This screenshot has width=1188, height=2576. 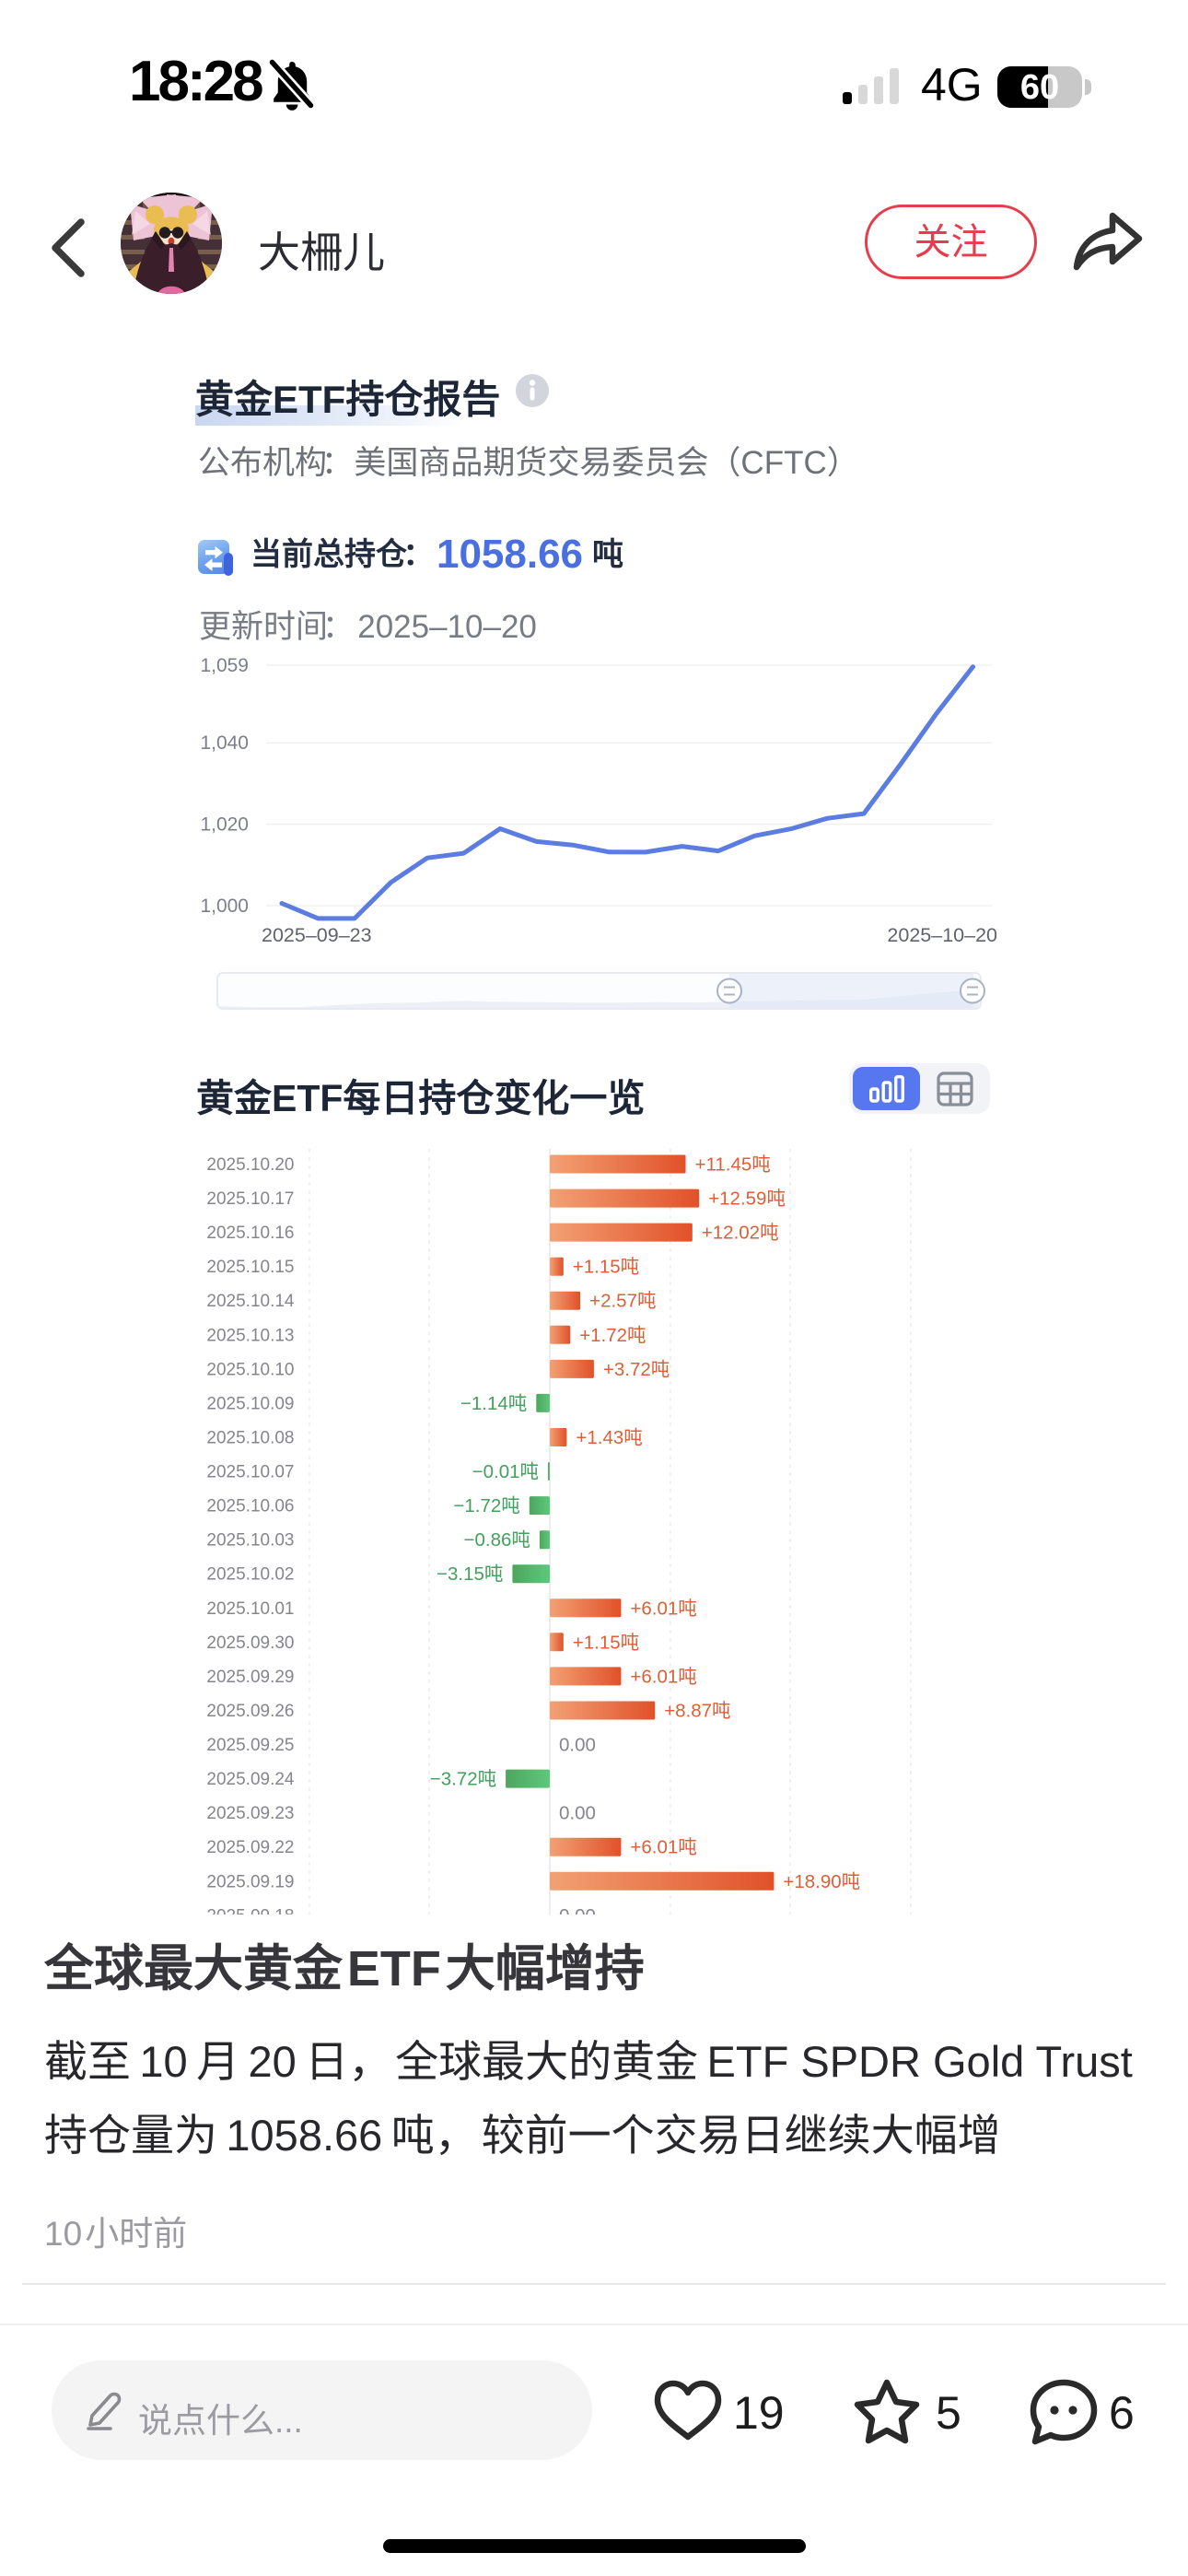 What do you see at coordinates (637, 1370) in the screenshot?
I see `svg-text: +3.72吨` at bounding box center [637, 1370].